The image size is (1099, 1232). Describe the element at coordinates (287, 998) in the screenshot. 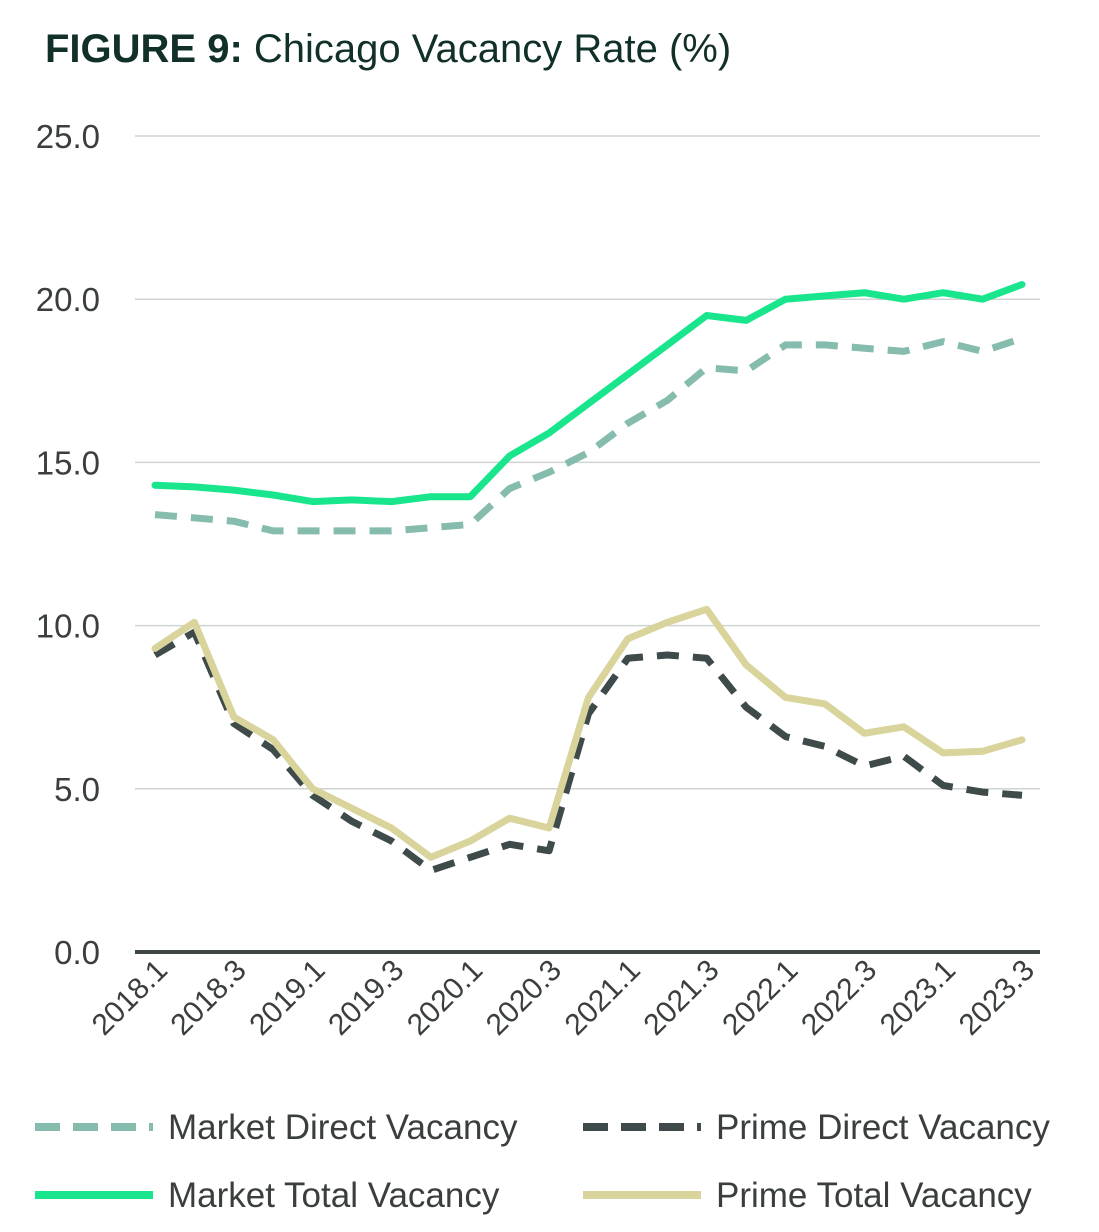

I see `x-tick-label: 2019.1` at that location.